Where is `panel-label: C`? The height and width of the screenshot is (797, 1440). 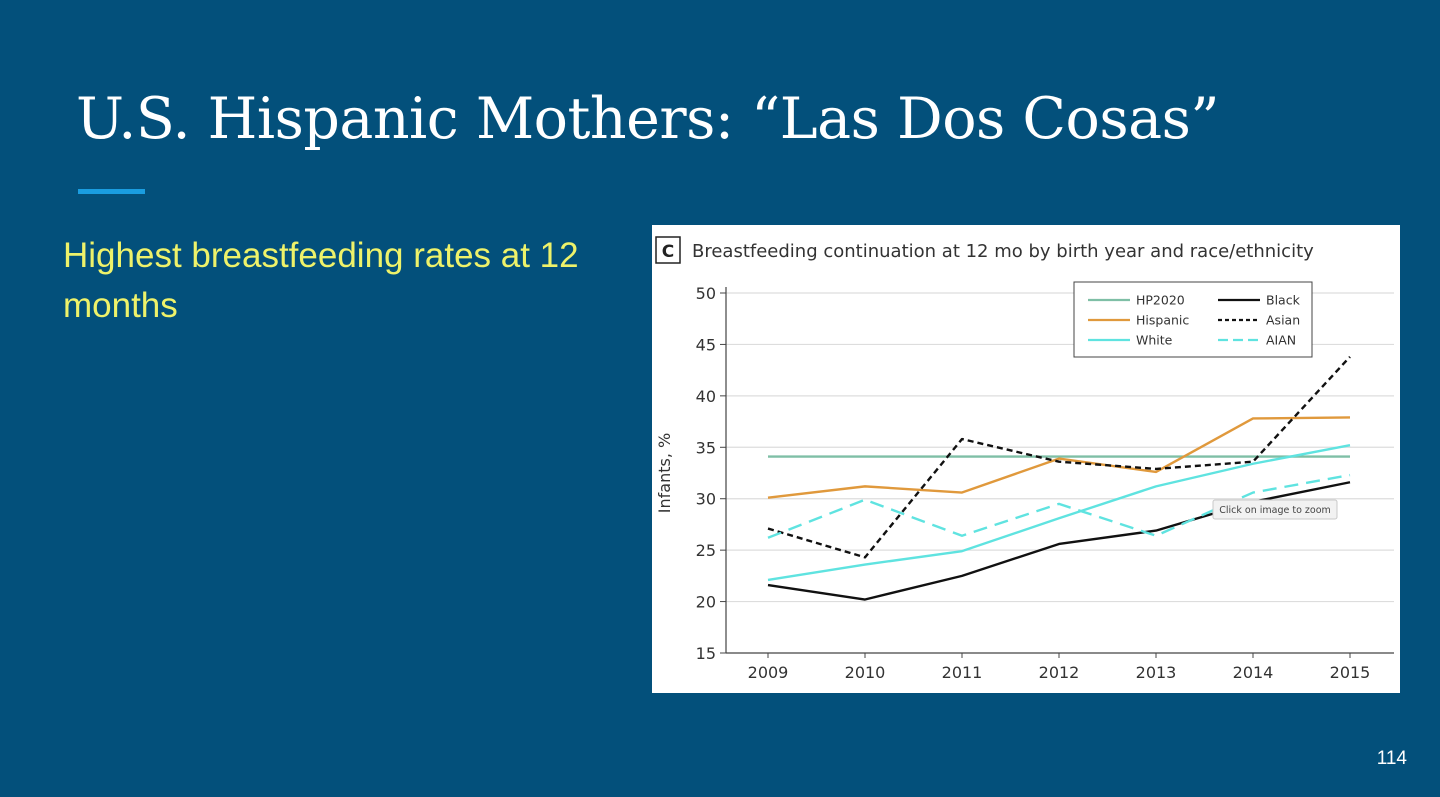
panel-label: C is located at coordinates (668, 252).